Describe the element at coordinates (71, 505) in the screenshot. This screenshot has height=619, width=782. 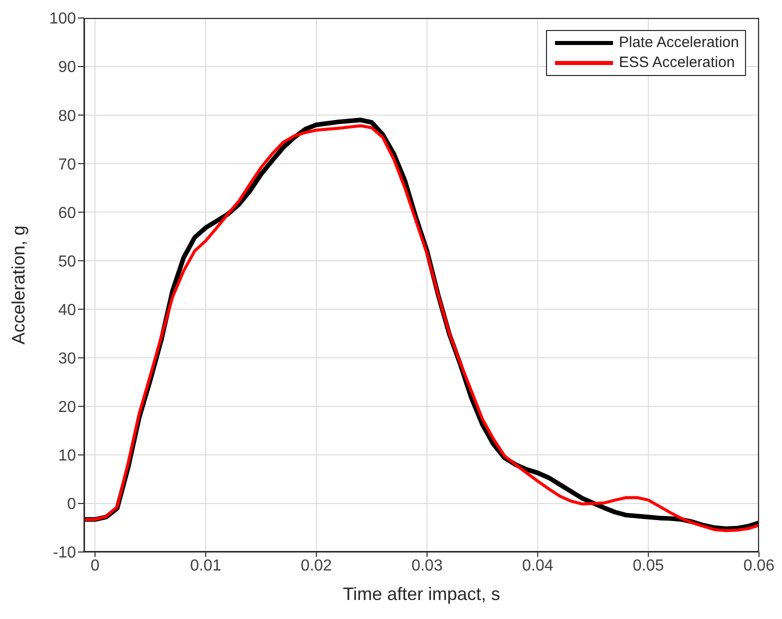
I see `y-tick-label: 0` at that location.